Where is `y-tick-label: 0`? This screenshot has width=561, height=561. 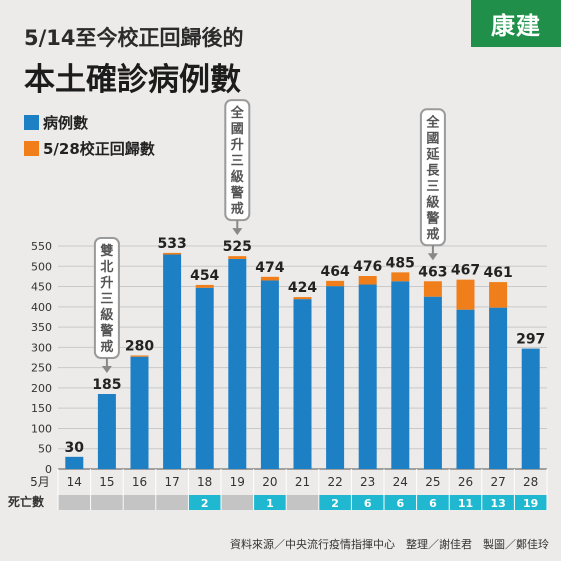 y-tick-label: 0 is located at coordinates (48, 469).